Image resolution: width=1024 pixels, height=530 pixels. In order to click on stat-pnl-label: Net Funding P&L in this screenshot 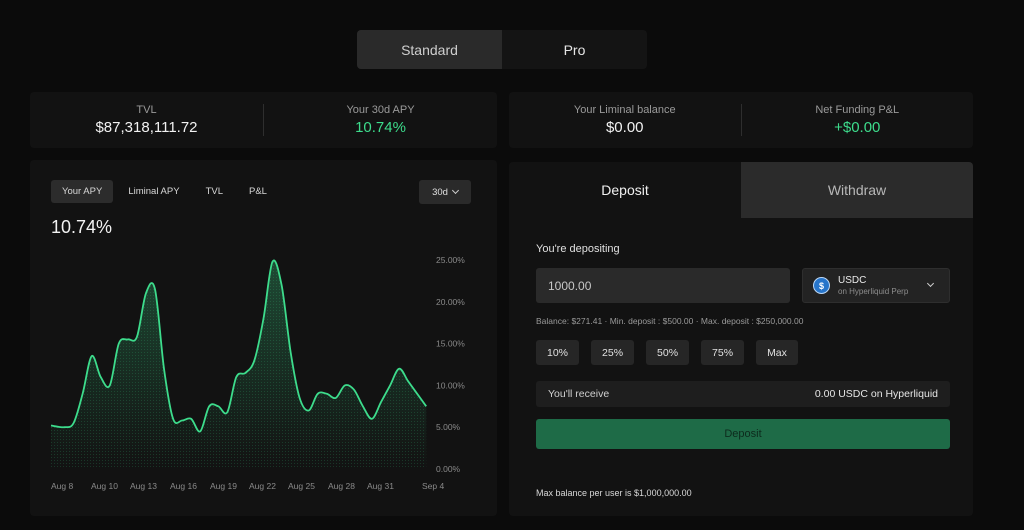, I will do `click(857, 110)`.